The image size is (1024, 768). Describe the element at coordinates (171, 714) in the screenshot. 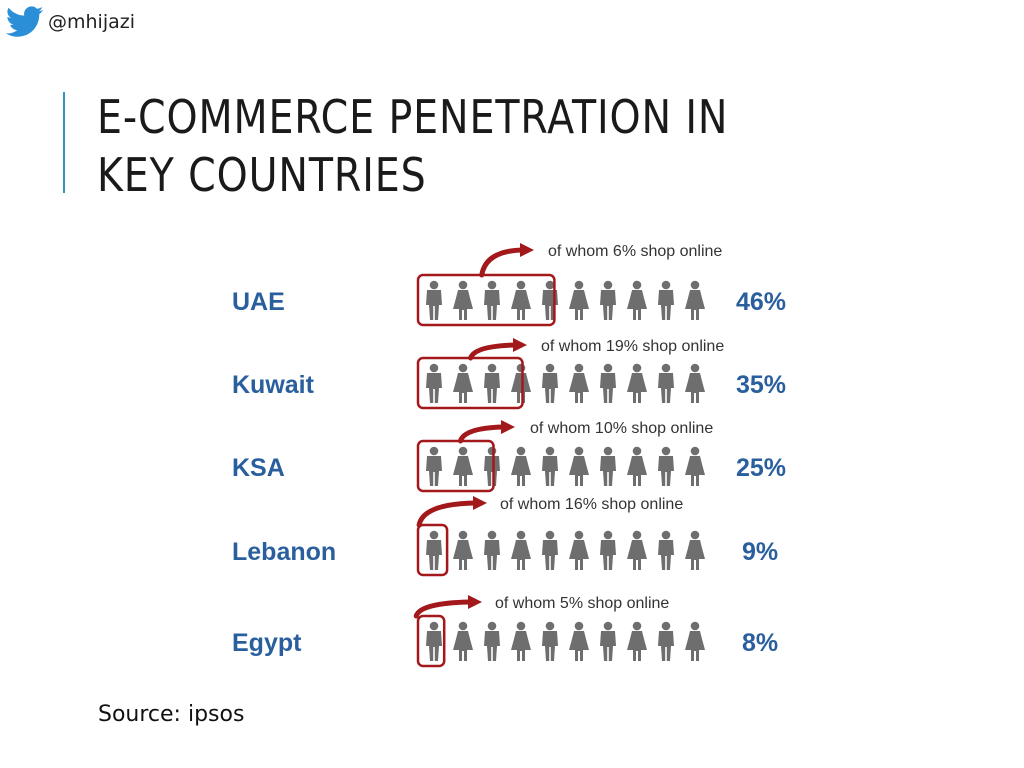

I see `source-note: Source: ipsos` at that location.